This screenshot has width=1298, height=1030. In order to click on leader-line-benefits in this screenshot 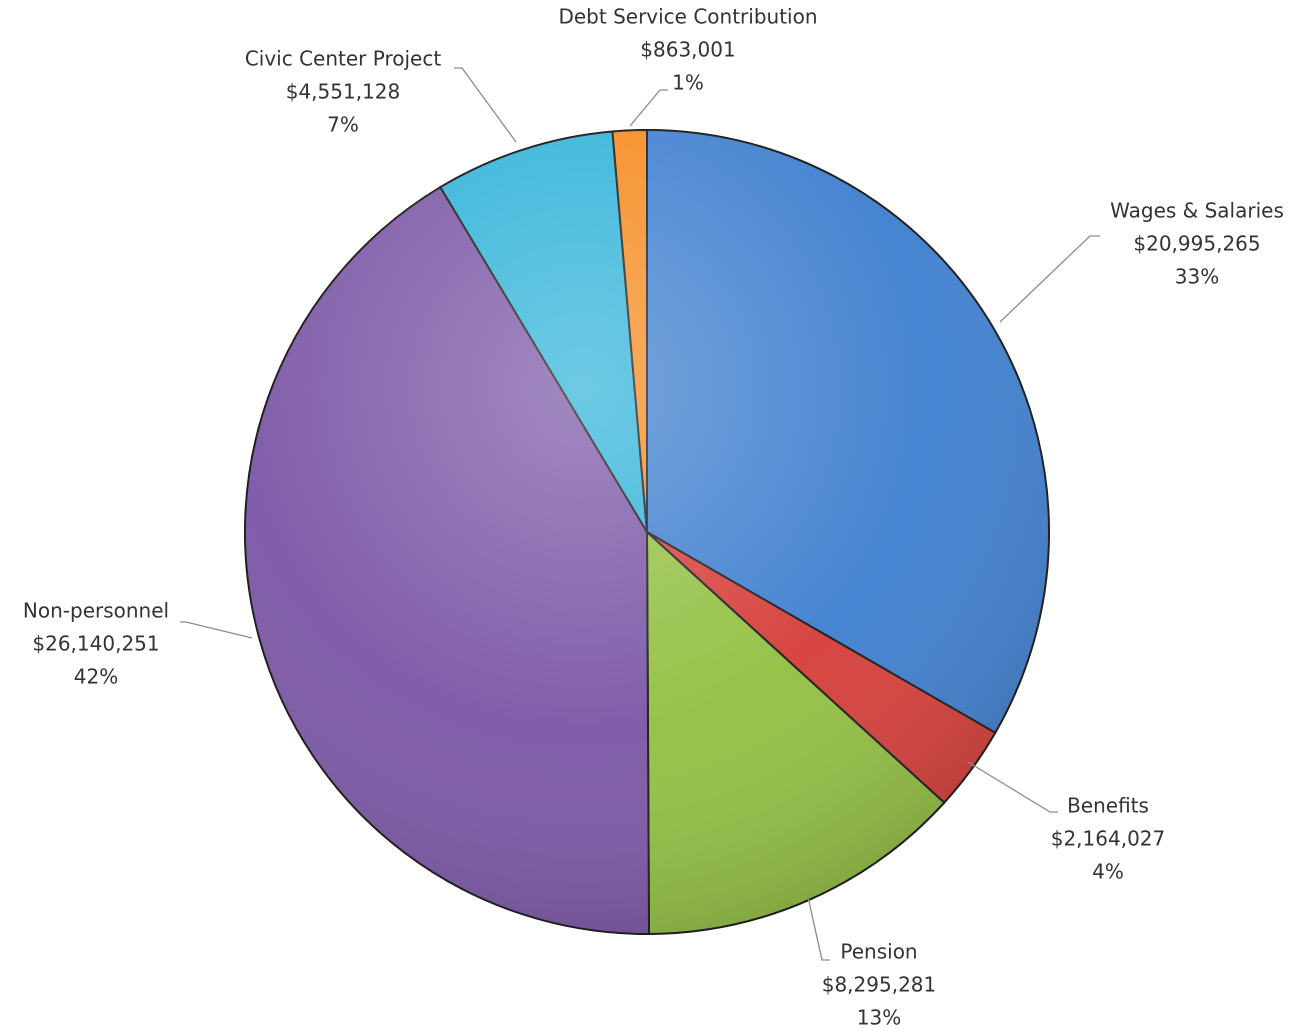, I will do `click(1012, 787)`.